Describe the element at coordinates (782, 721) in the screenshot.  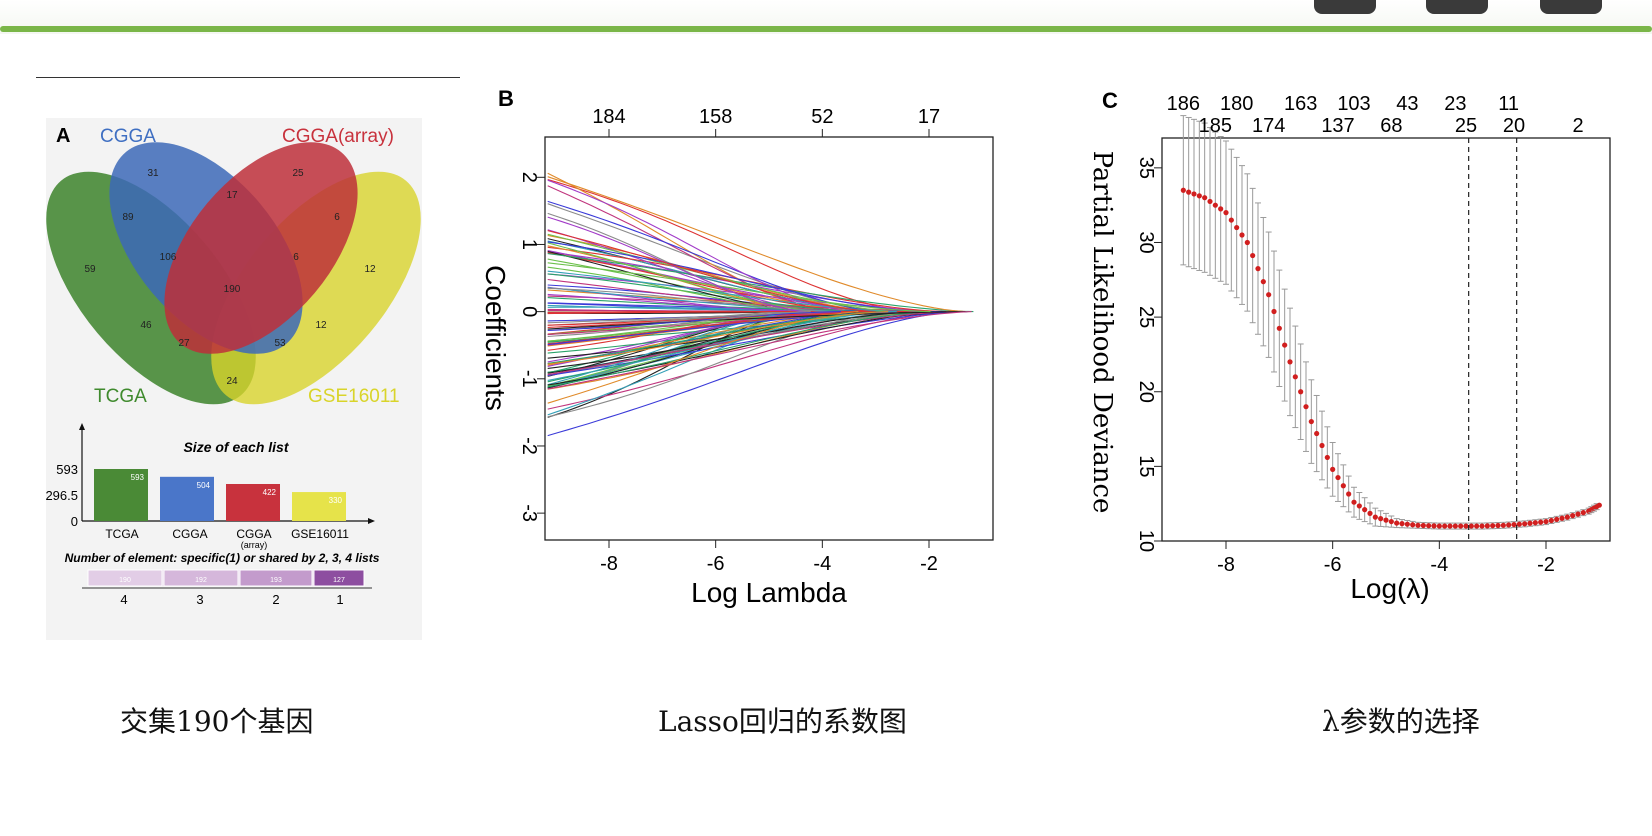
I see `caption-b: Lasso回归的系数图` at that location.